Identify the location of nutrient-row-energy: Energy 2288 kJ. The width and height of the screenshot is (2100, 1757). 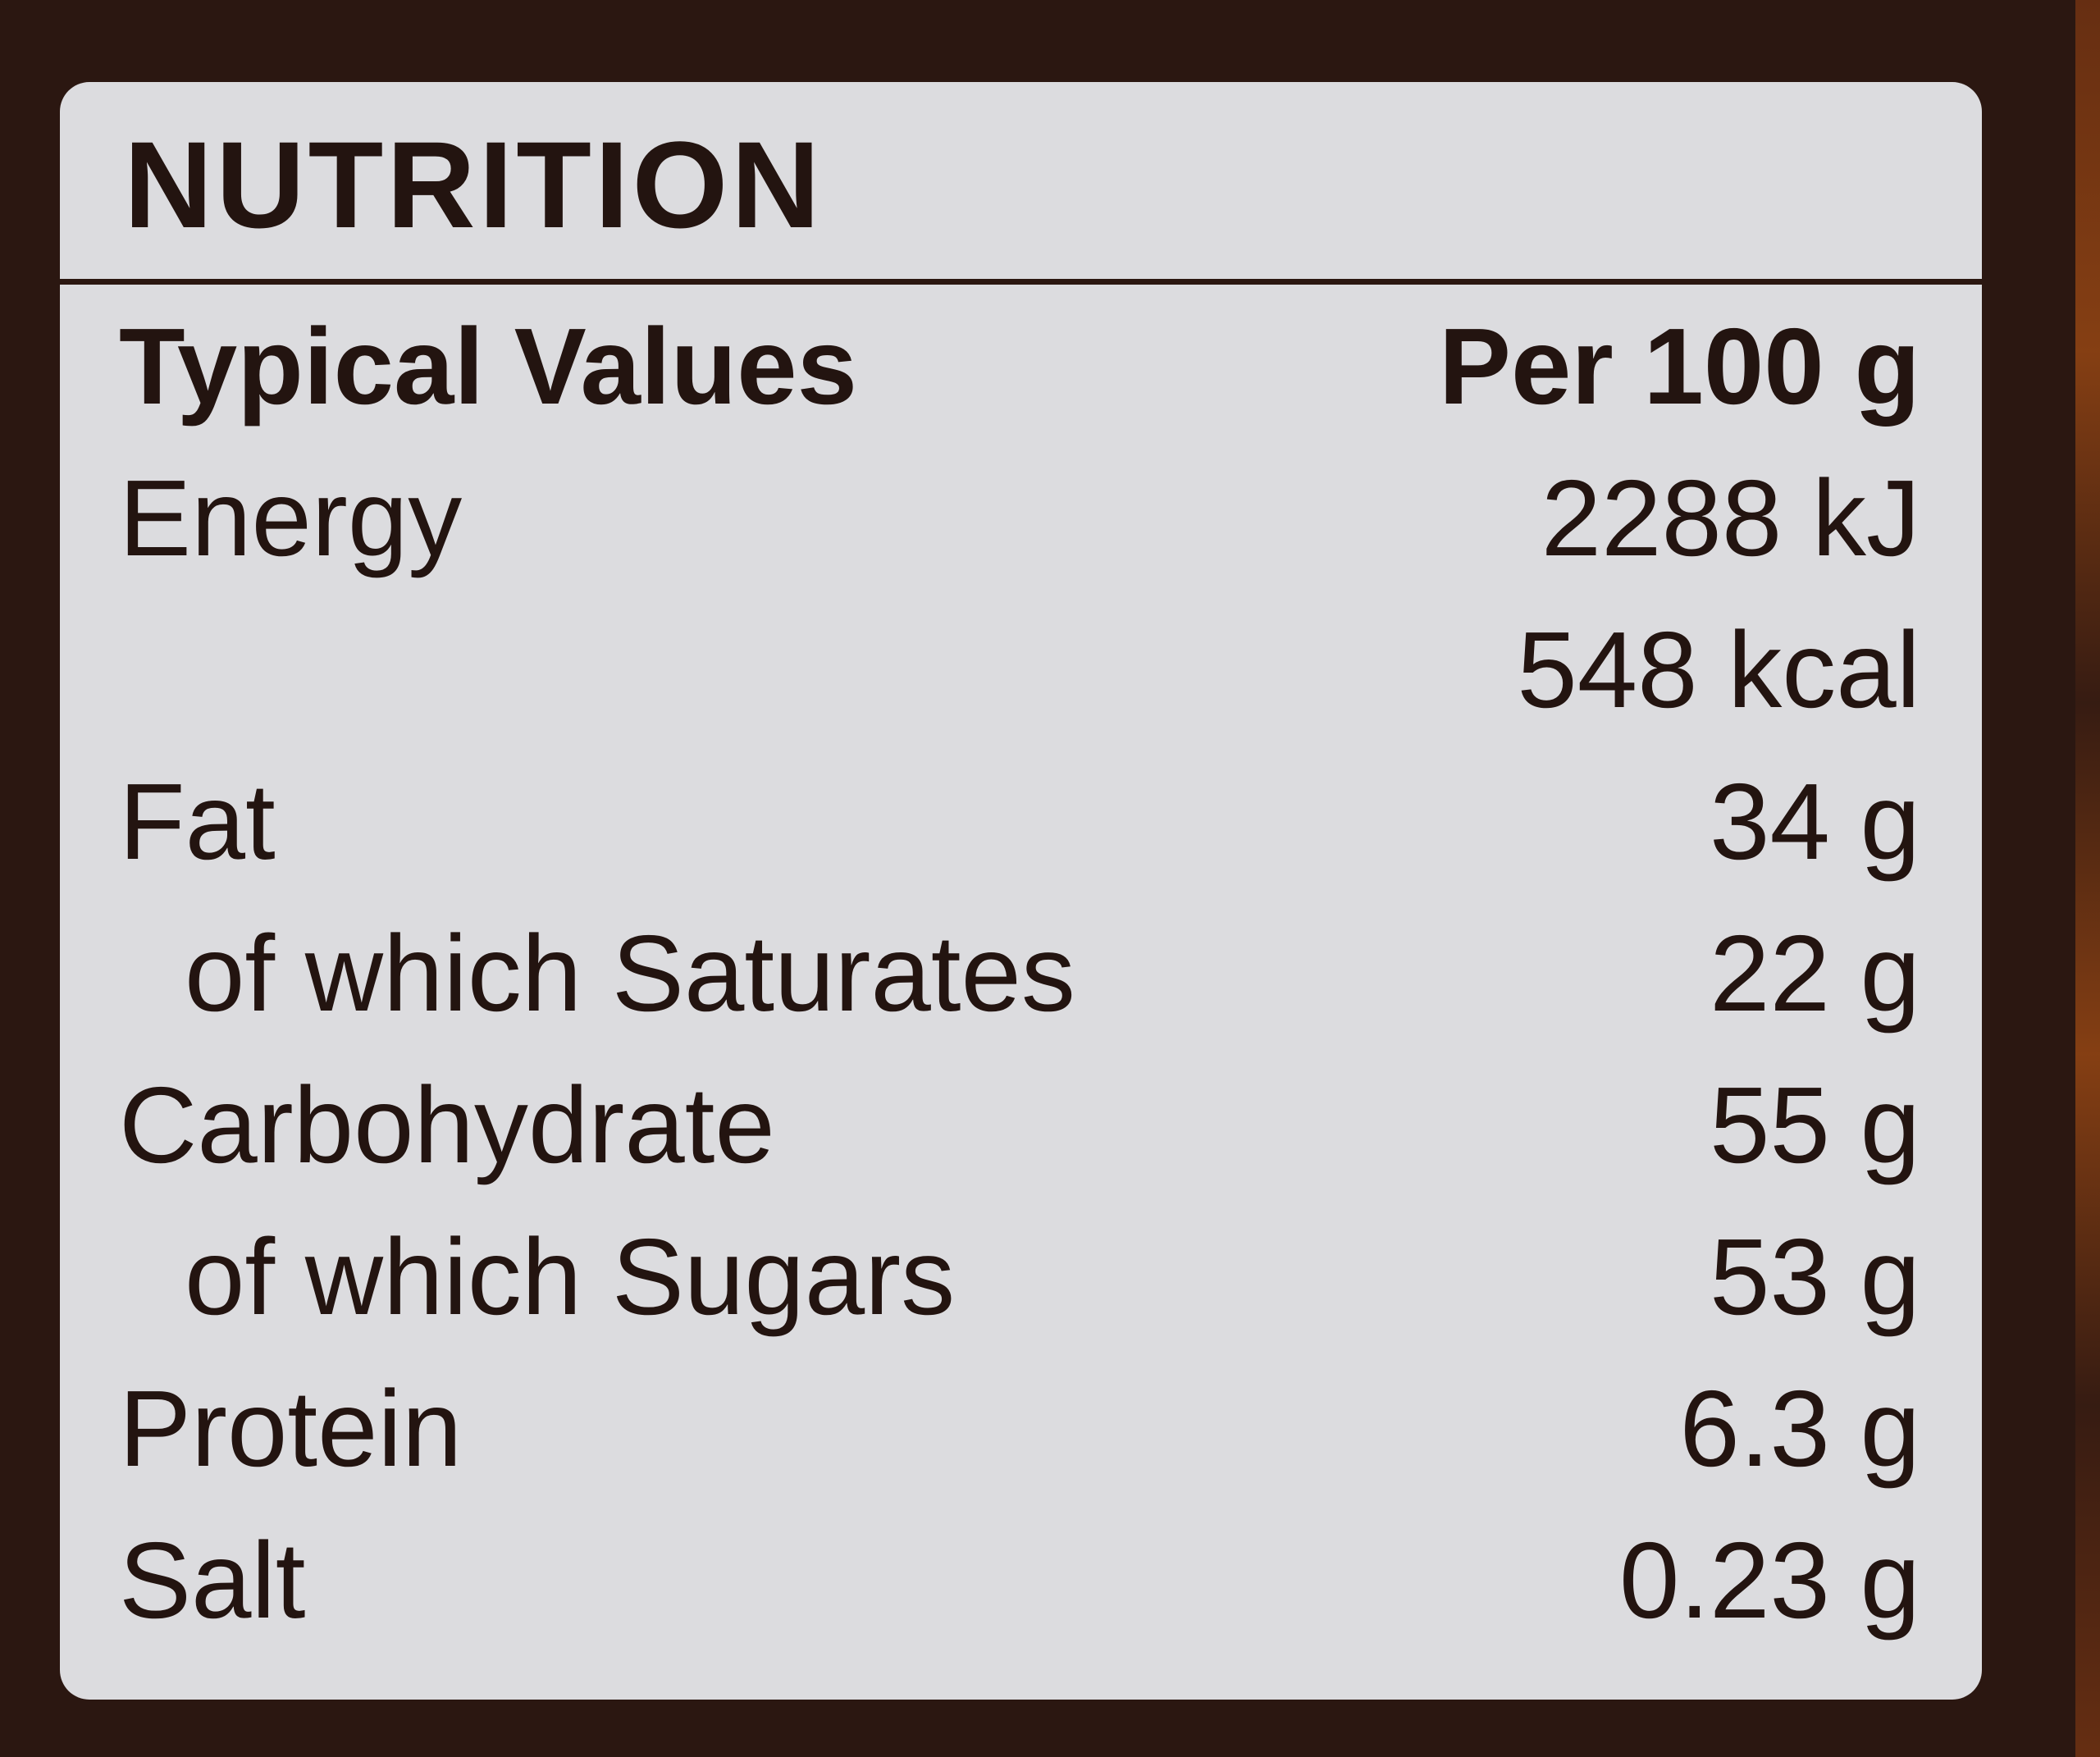
(1021, 515).